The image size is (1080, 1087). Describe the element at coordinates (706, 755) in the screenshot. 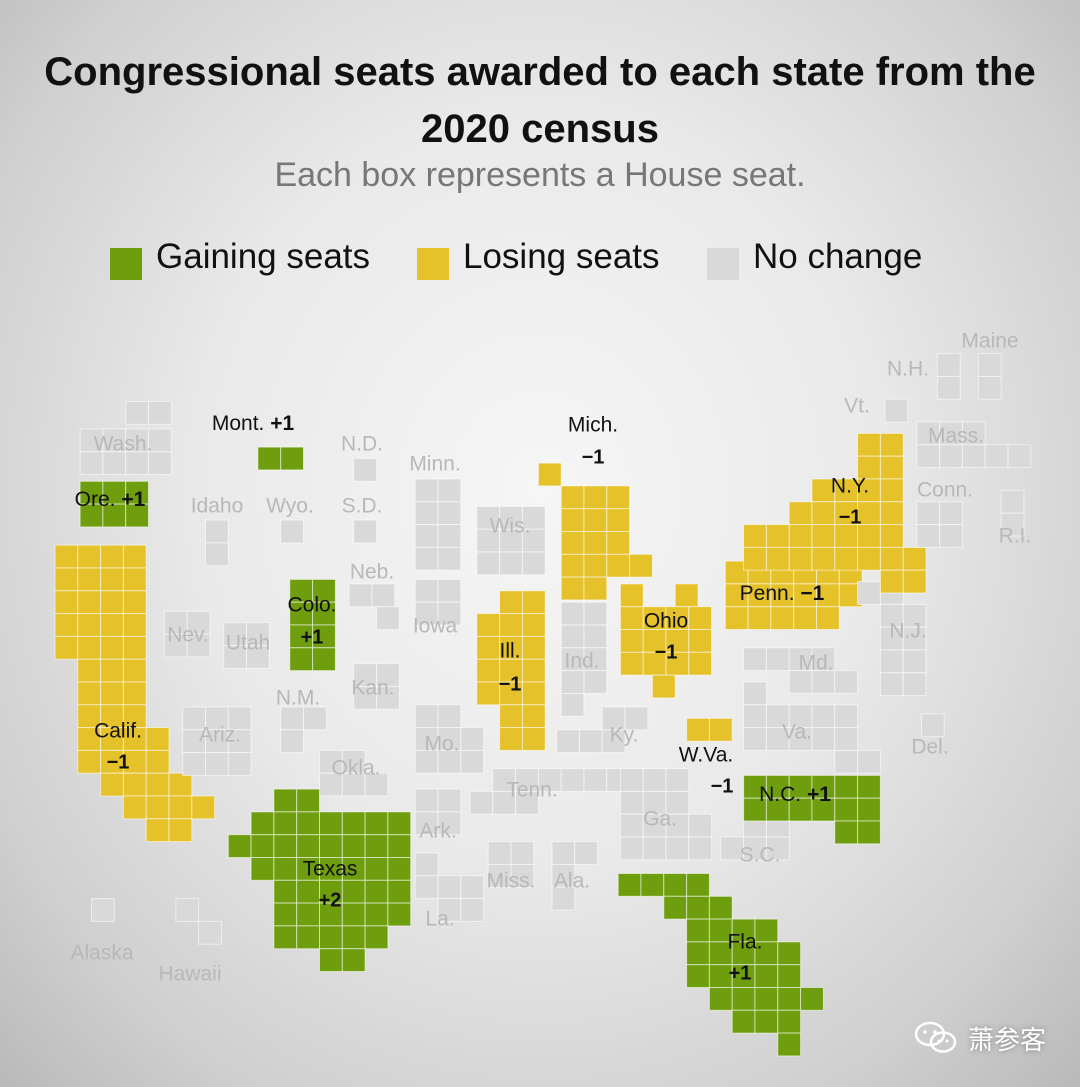

I see `state-label-w-va: W.Va.` at that location.